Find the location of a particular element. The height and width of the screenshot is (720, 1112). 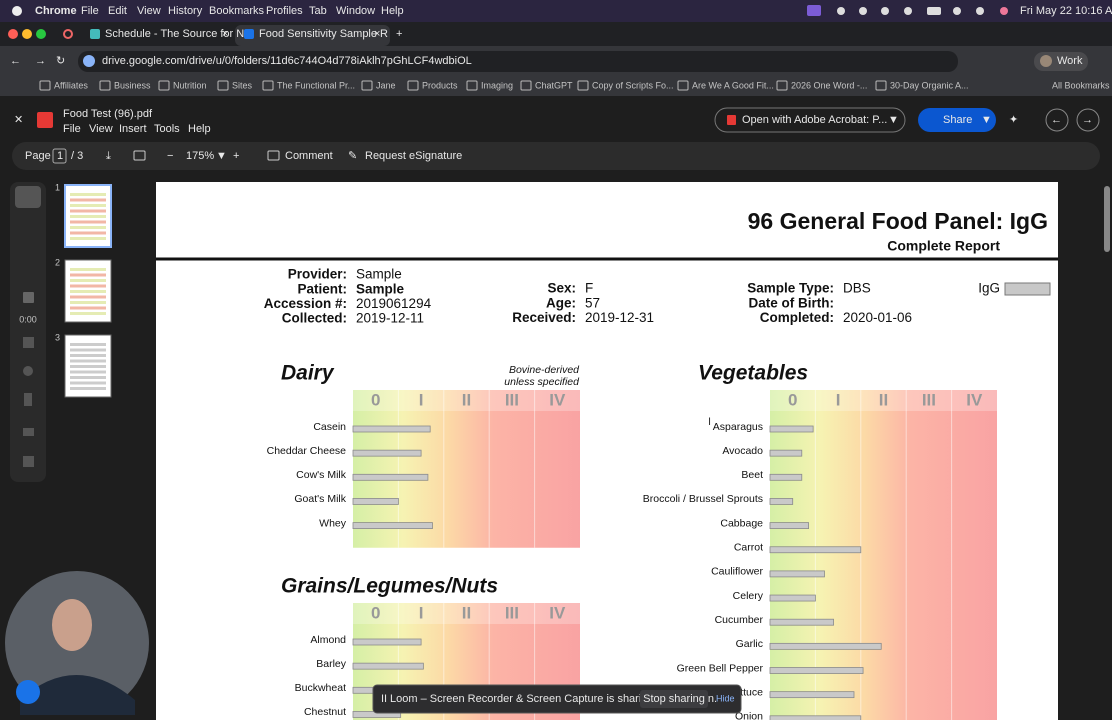

menu-item: Bookmarks is located at coordinates (237, 11).